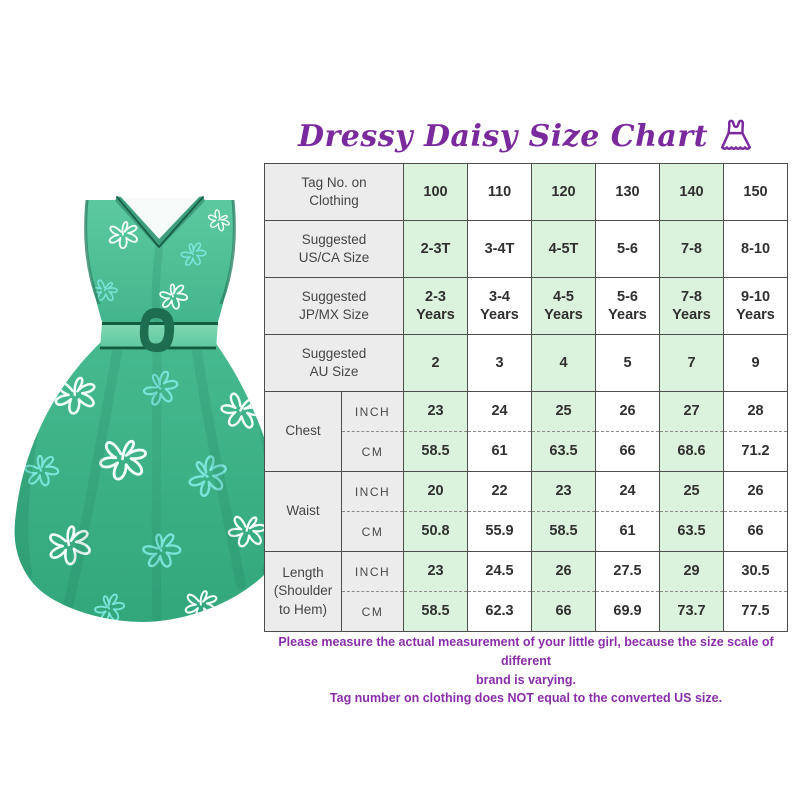 The width and height of the screenshot is (800, 800). I want to click on size-cell: 8-10, so click(756, 249).